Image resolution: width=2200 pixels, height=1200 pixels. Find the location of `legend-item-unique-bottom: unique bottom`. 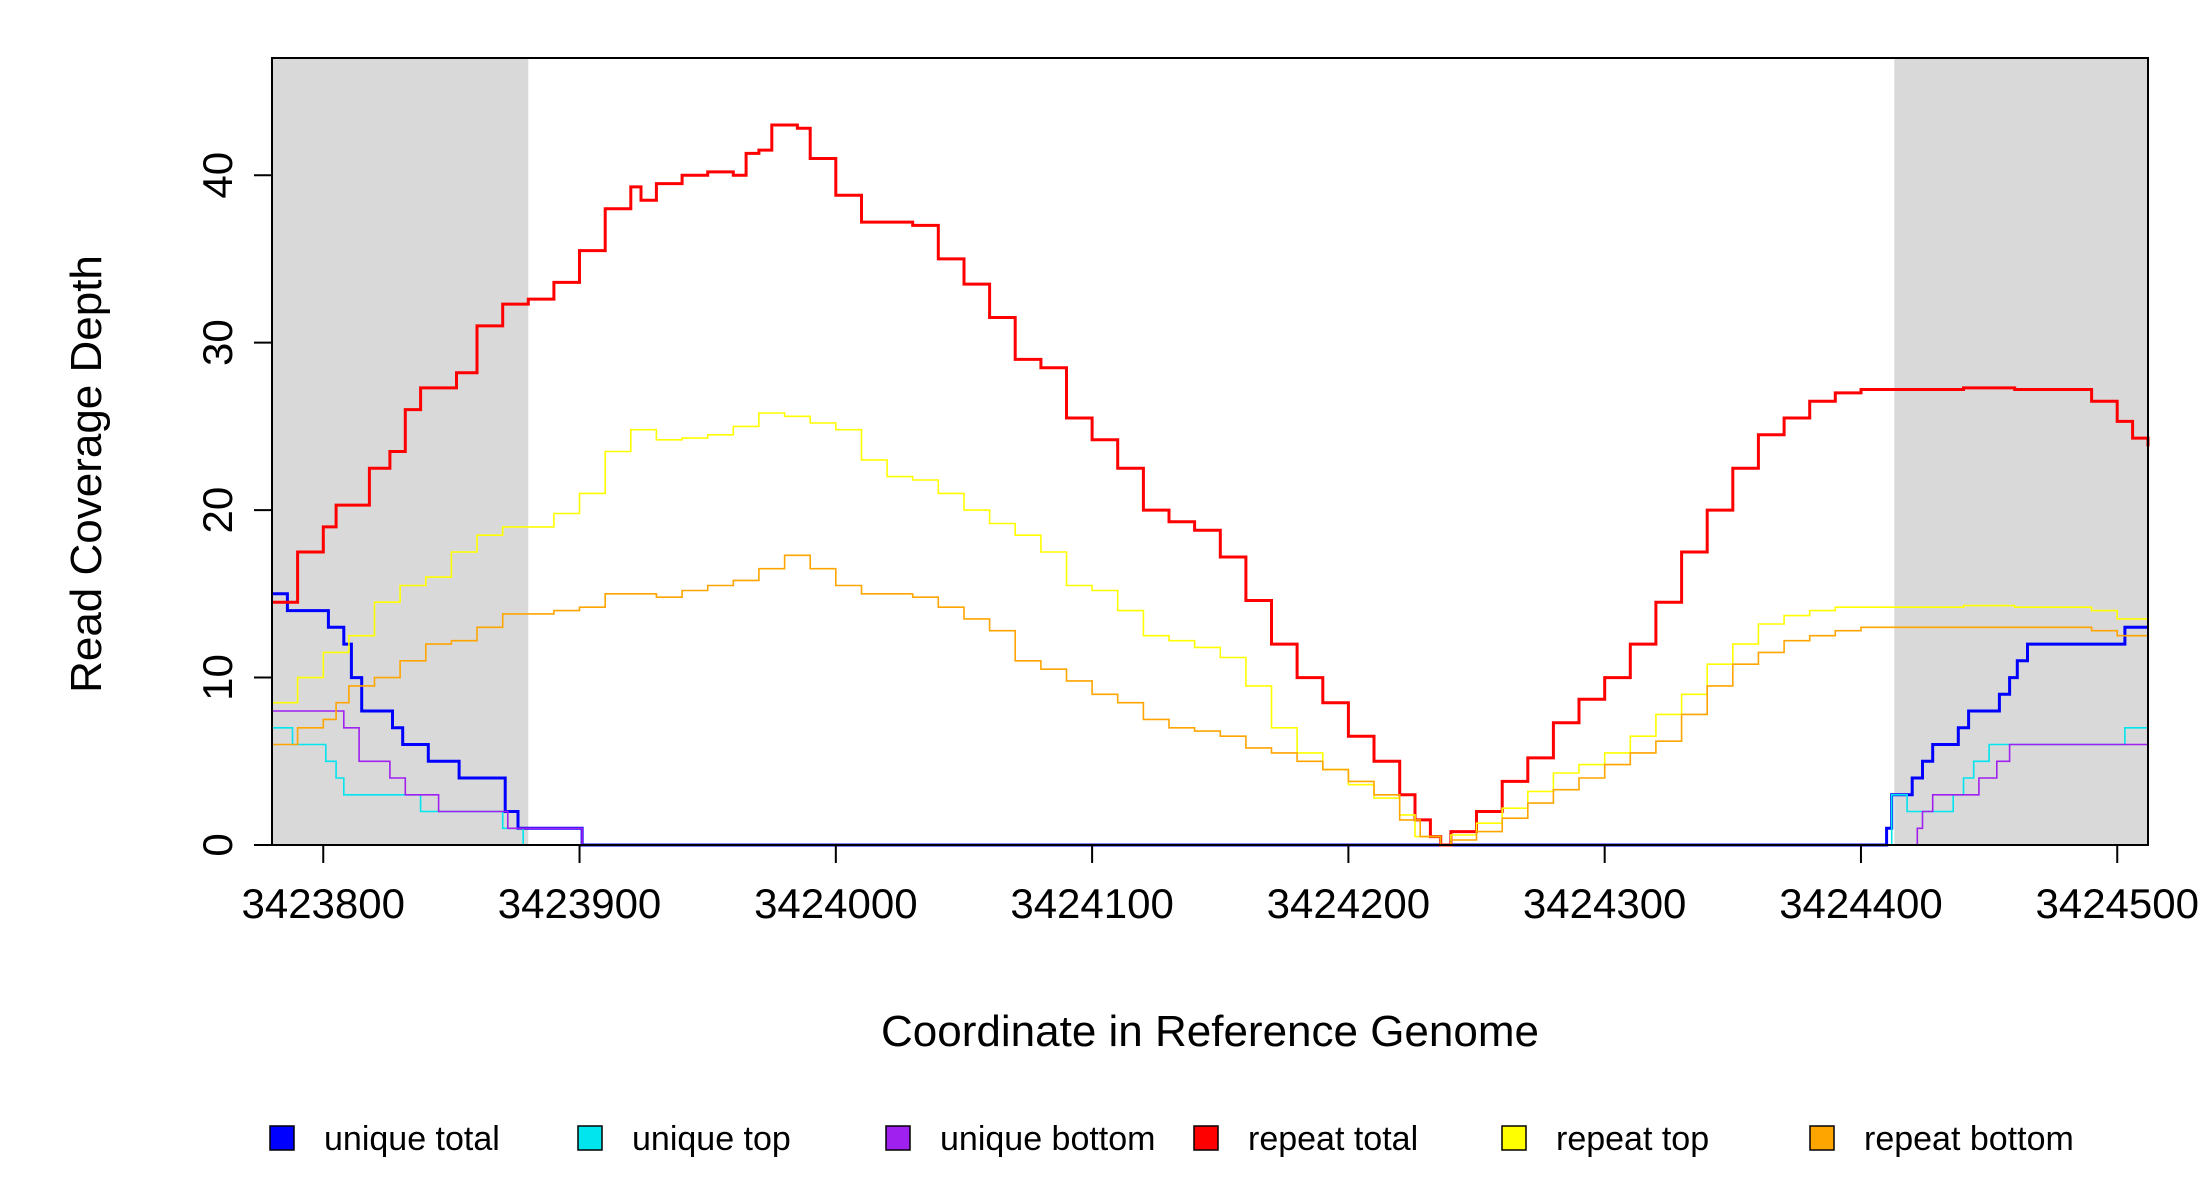

legend-item-unique-bottom: unique bottom is located at coordinates (1020, 1139).